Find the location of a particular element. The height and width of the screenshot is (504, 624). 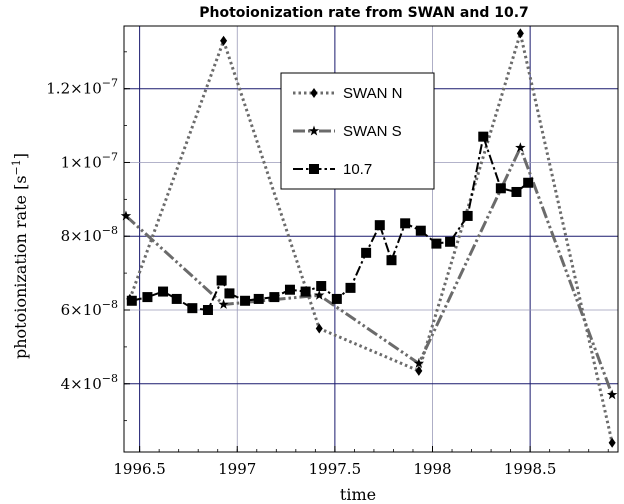

y-tick-mantissa: 1.2 is located at coordinates (58, 89).